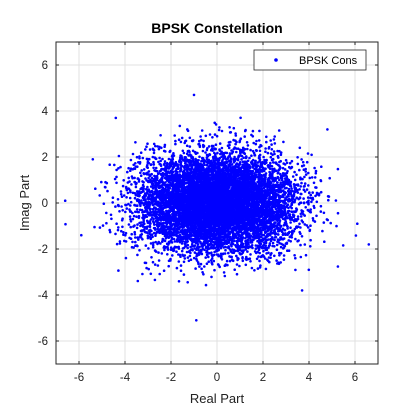 This screenshot has width=420, height=420. I want to click on chart-title: BPSK Constellation, so click(216, 28).